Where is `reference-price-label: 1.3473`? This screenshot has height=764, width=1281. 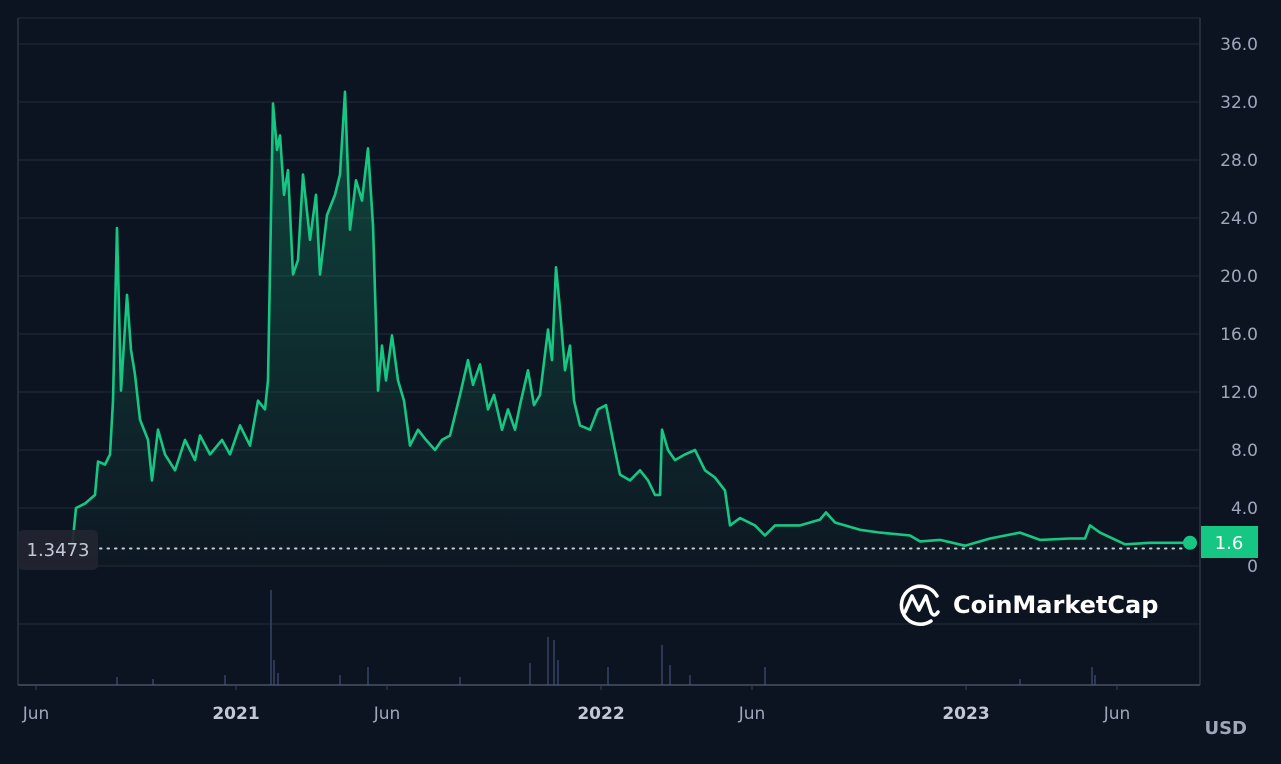 reference-price-label: 1.3473 is located at coordinates (58, 550).